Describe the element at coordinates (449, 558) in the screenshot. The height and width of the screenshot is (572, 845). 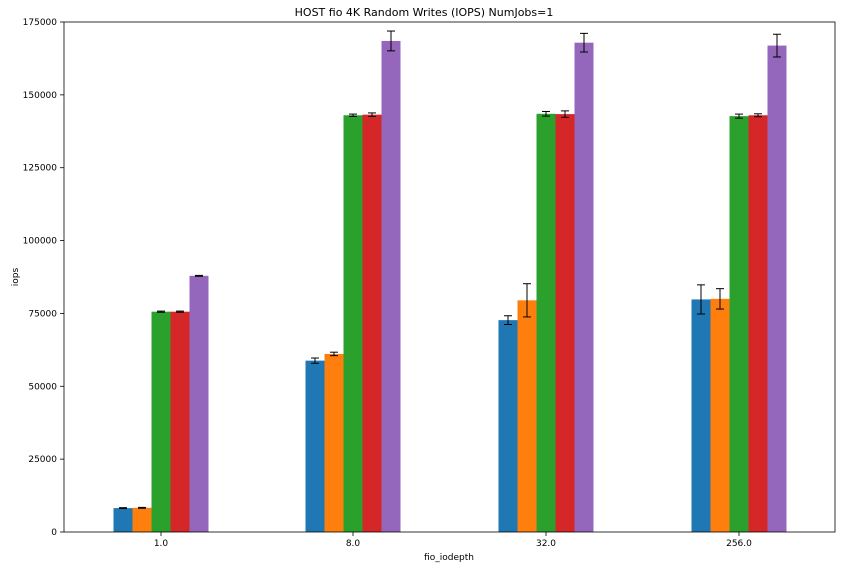
I see `x-axis-label: fio_iodepth` at that location.